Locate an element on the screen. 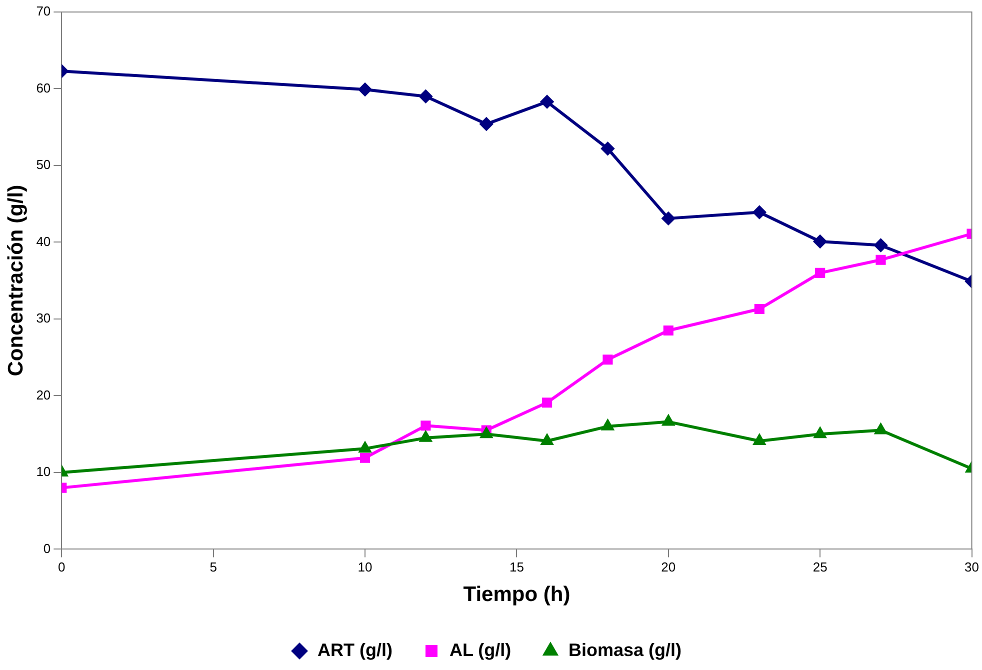 This screenshot has height=670, width=982. x-tick-label: 0 is located at coordinates (62, 567).